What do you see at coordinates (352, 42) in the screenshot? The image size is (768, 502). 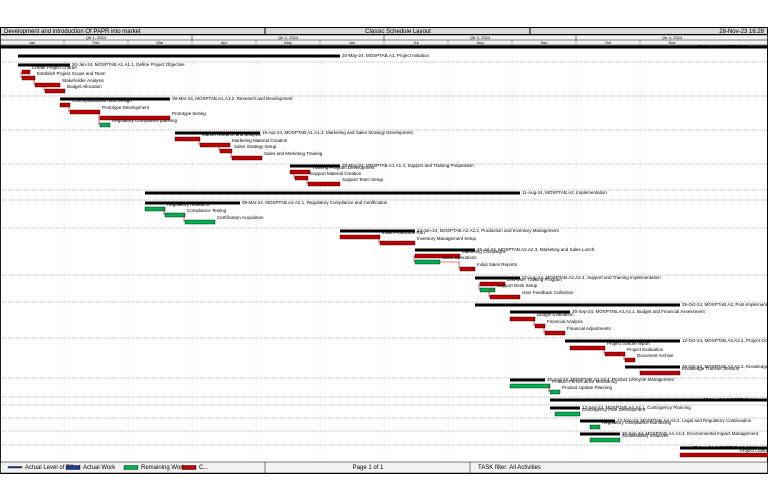 I see `month-label: Jun` at bounding box center [352, 42].